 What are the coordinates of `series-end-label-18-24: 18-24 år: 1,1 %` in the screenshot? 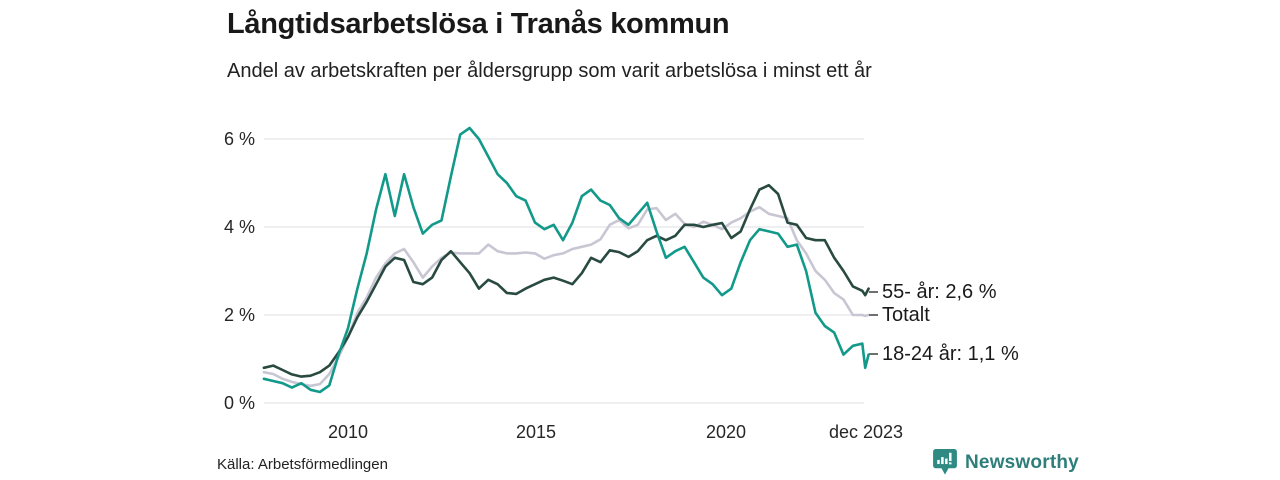 It's located at (944, 354).